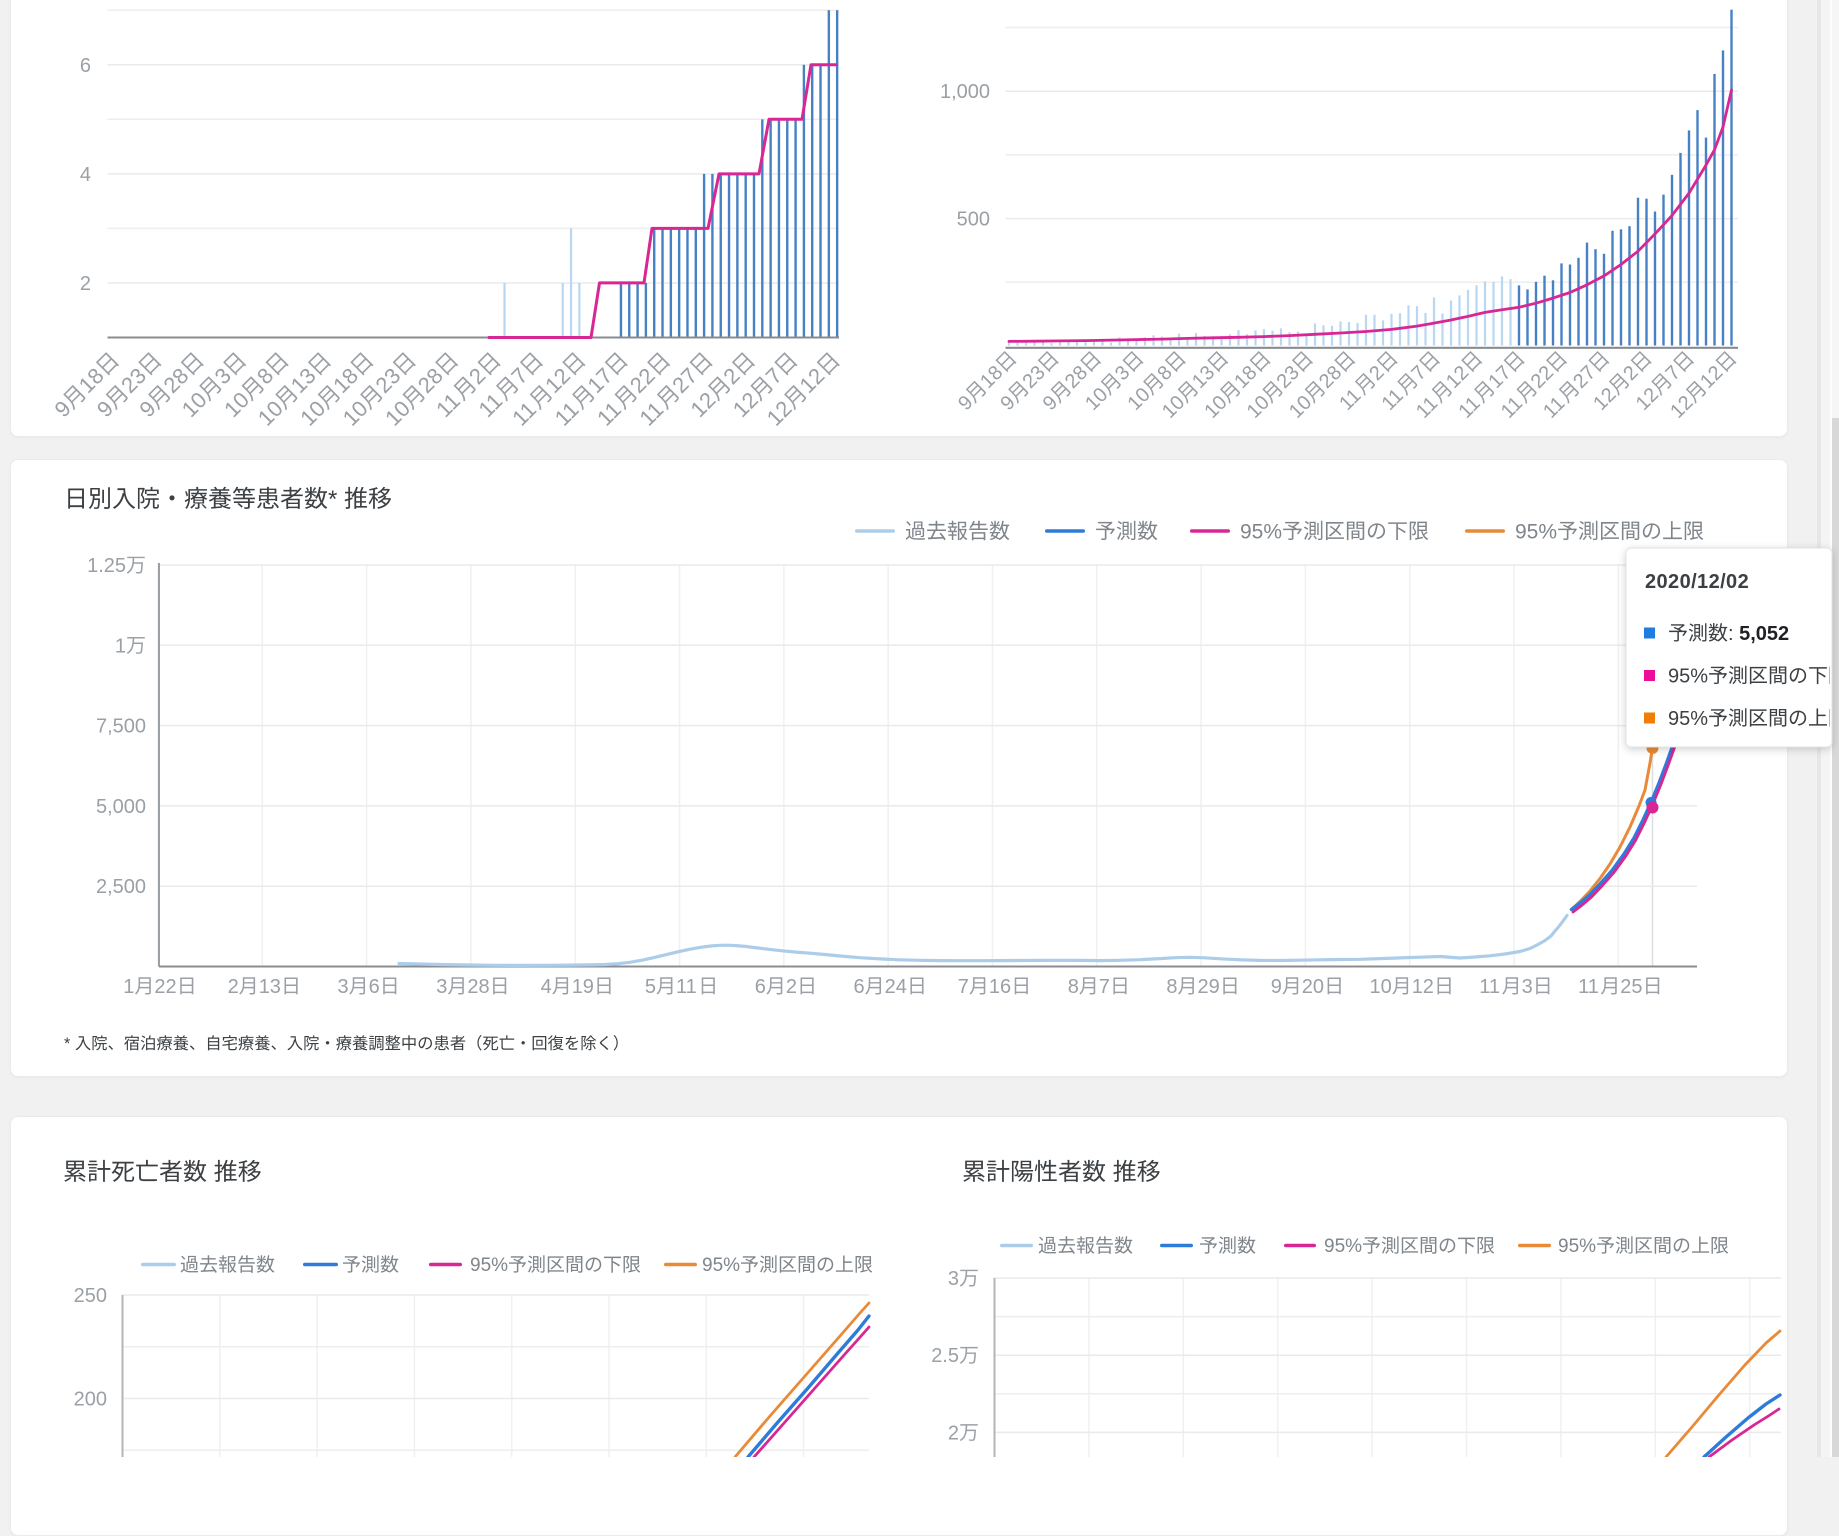 The width and height of the screenshot is (1839, 1536). I want to click on svg-text: 2020/12/02, so click(1697, 582).